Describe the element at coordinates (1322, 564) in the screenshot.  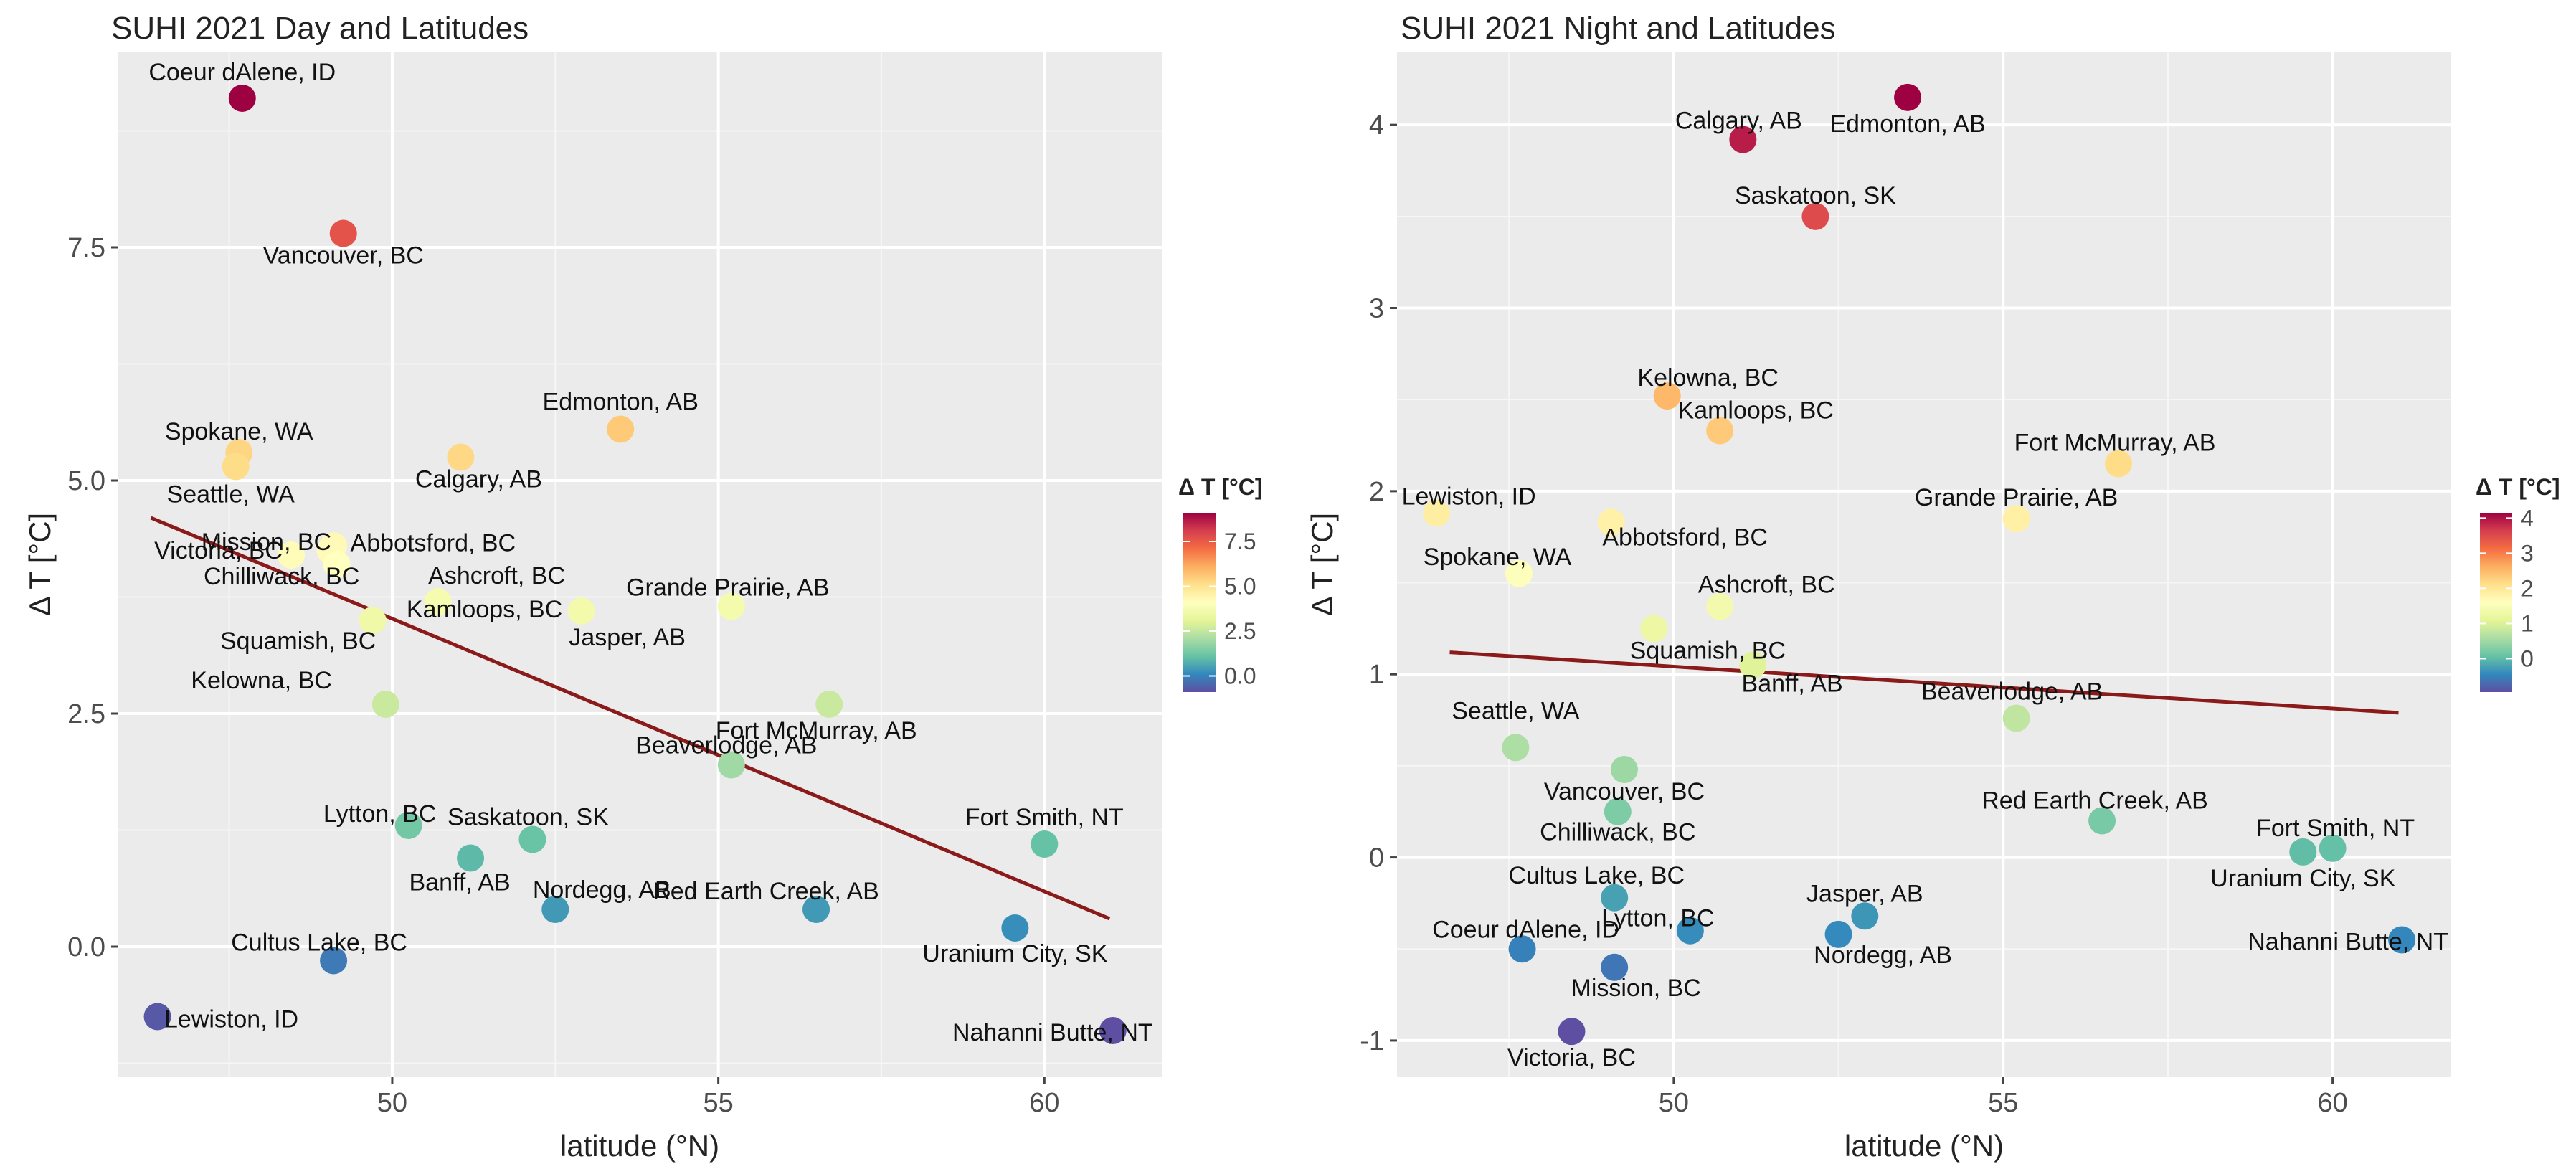
I see `night-y-axis-title: Δ T [°C]` at that location.